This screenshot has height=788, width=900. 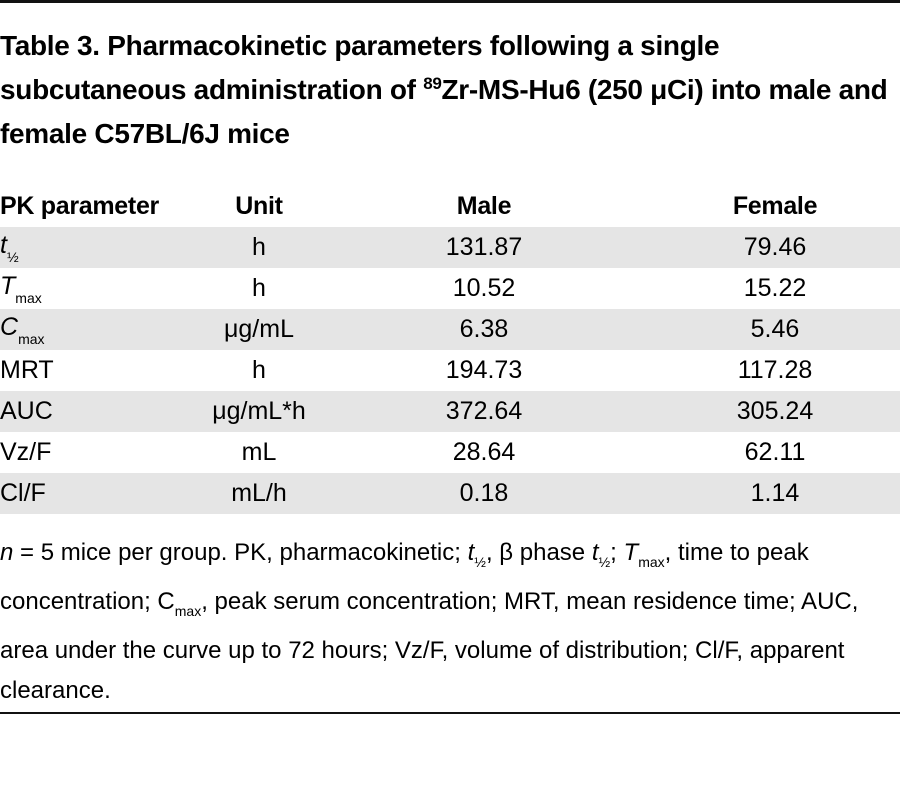 What do you see at coordinates (432, 83) in the screenshot?
I see `isotope-superscript: 89` at bounding box center [432, 83].